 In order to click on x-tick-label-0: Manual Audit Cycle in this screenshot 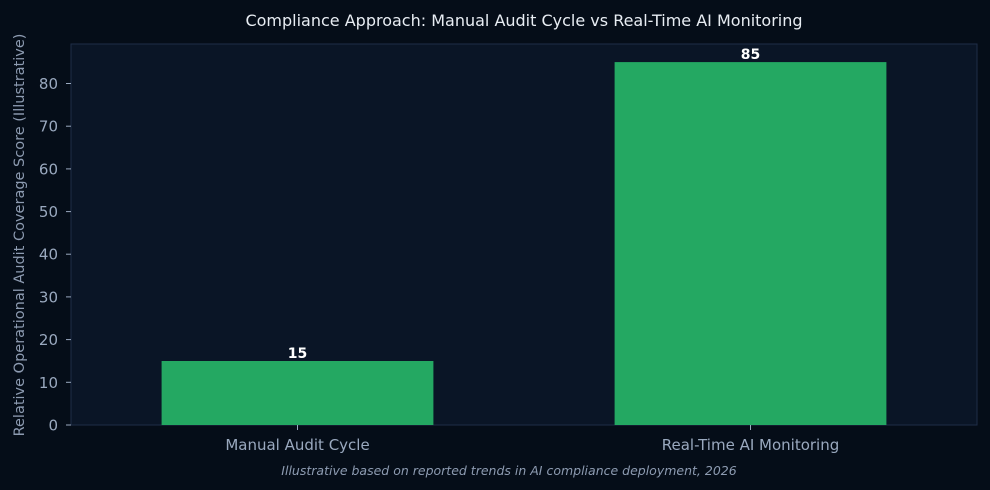, I will do `click(297, 445)`.